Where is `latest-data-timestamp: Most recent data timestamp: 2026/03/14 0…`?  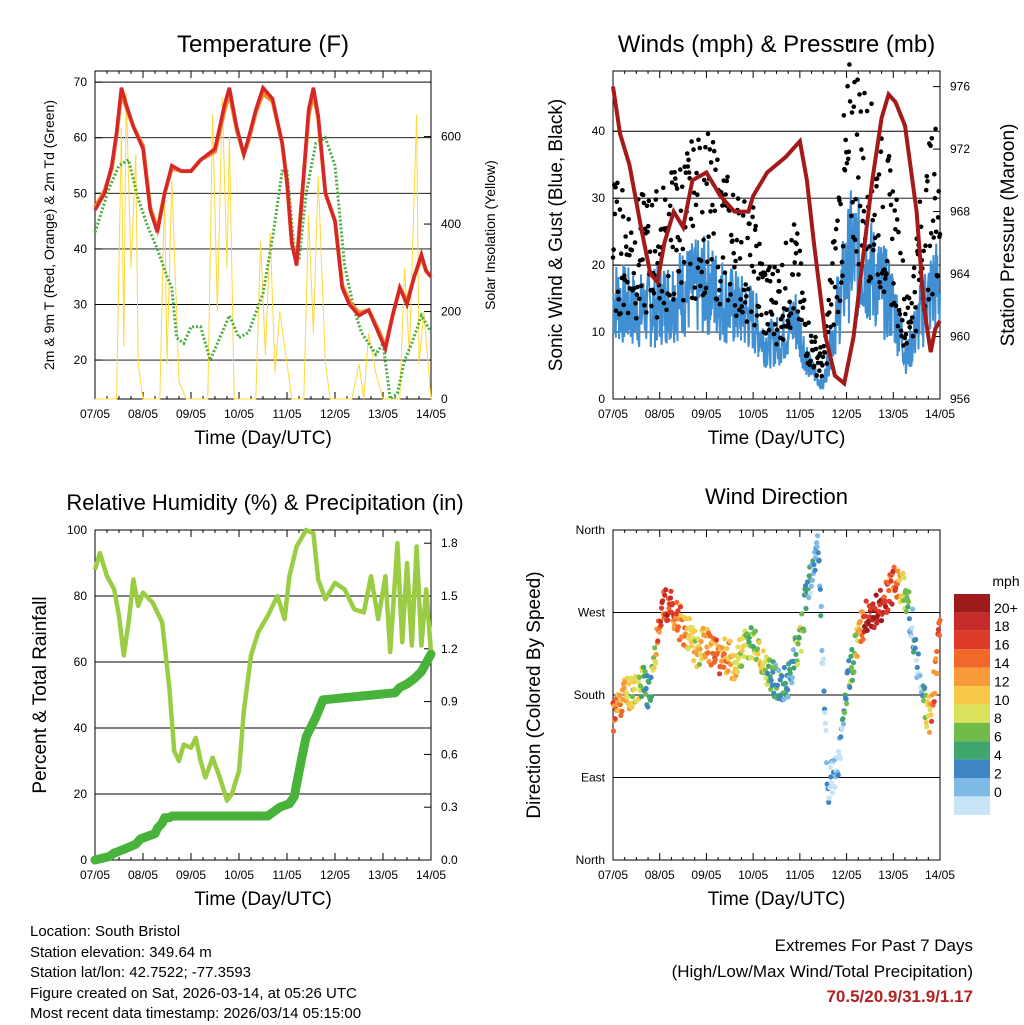
latest-data-timestamp: Most recent data timestamp: 2026/03/14 0… is located at coordinates (196, 1014).